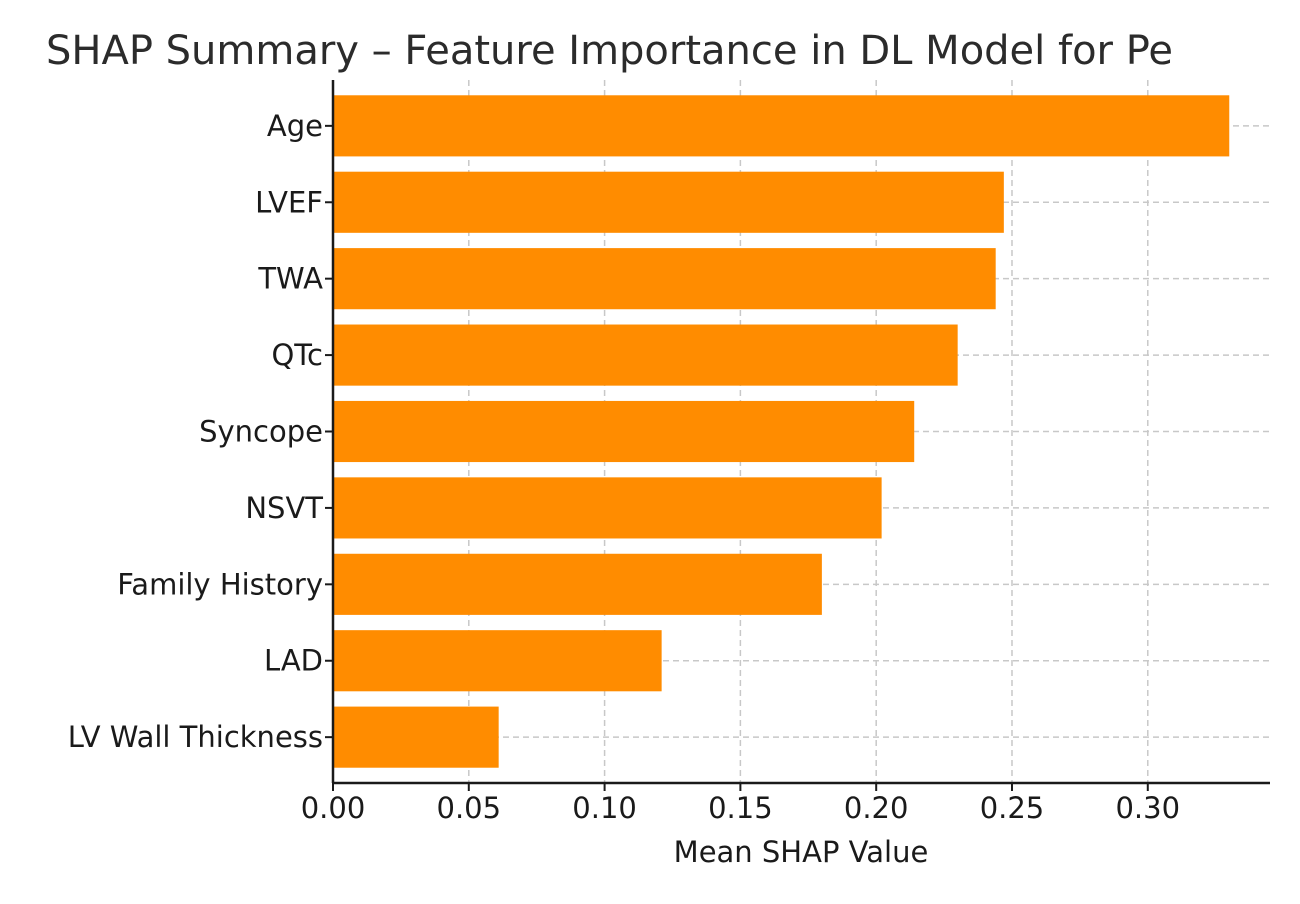  I want to click on bar-syncope, so click(624, 431).